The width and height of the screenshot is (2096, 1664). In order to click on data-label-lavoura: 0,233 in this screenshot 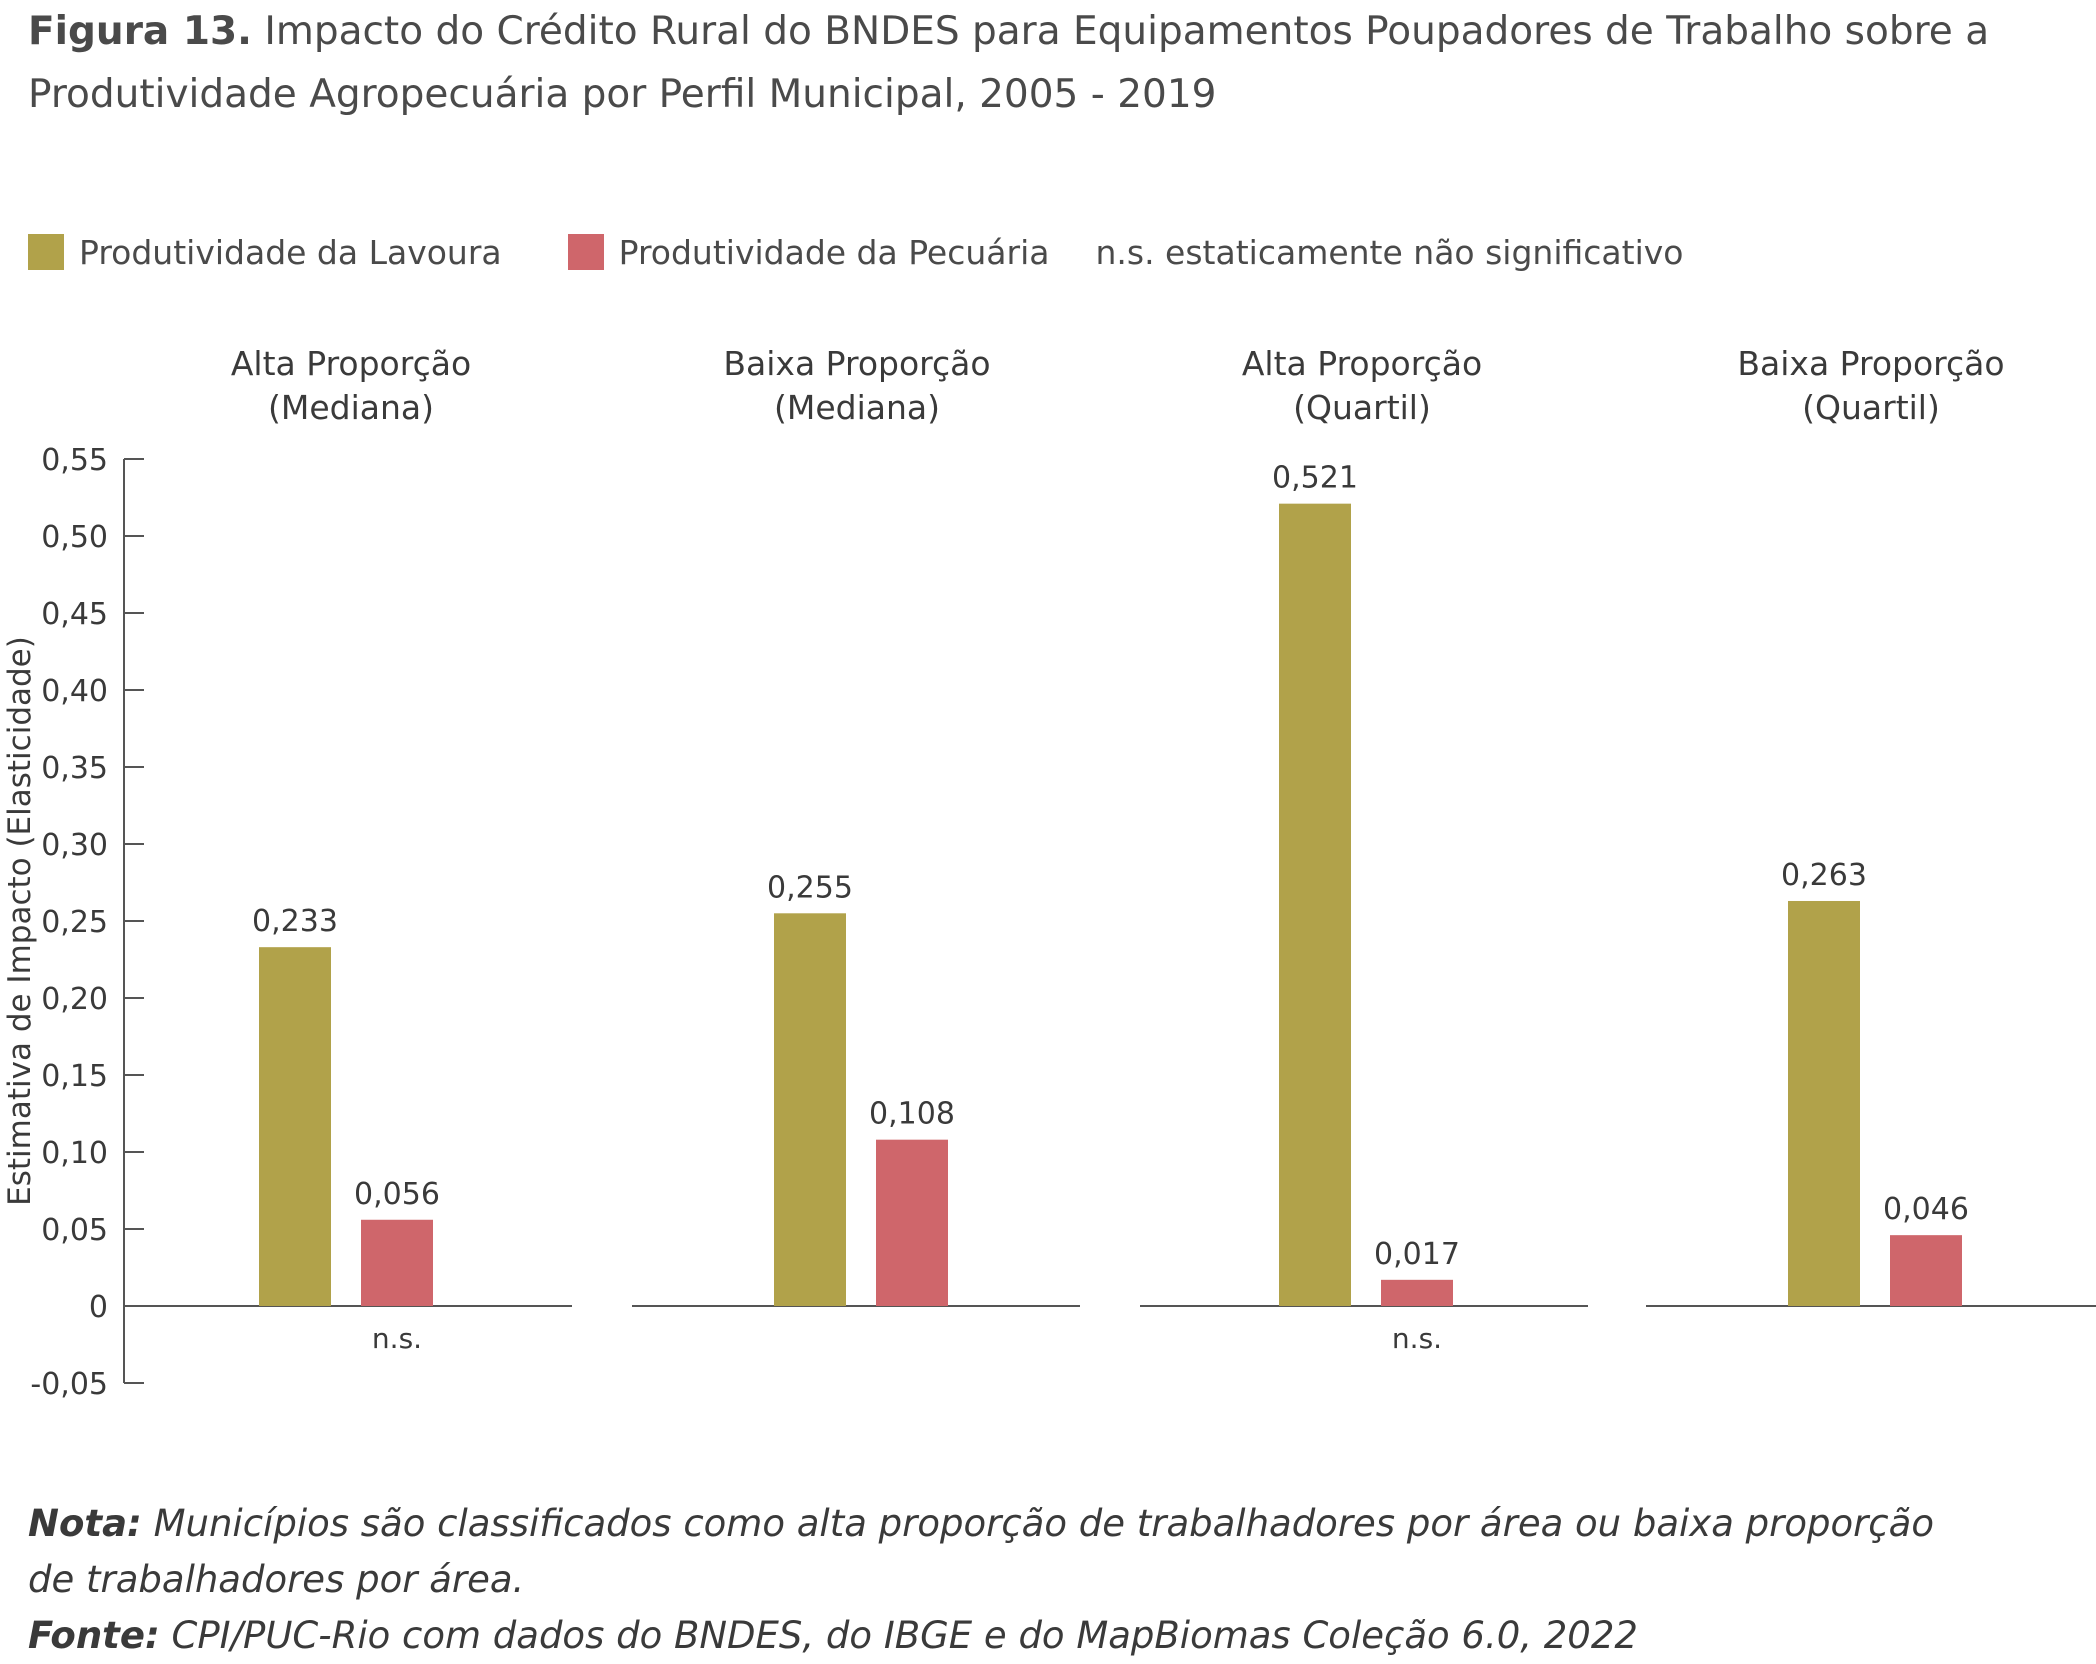, I will do `click(295, 921)`.